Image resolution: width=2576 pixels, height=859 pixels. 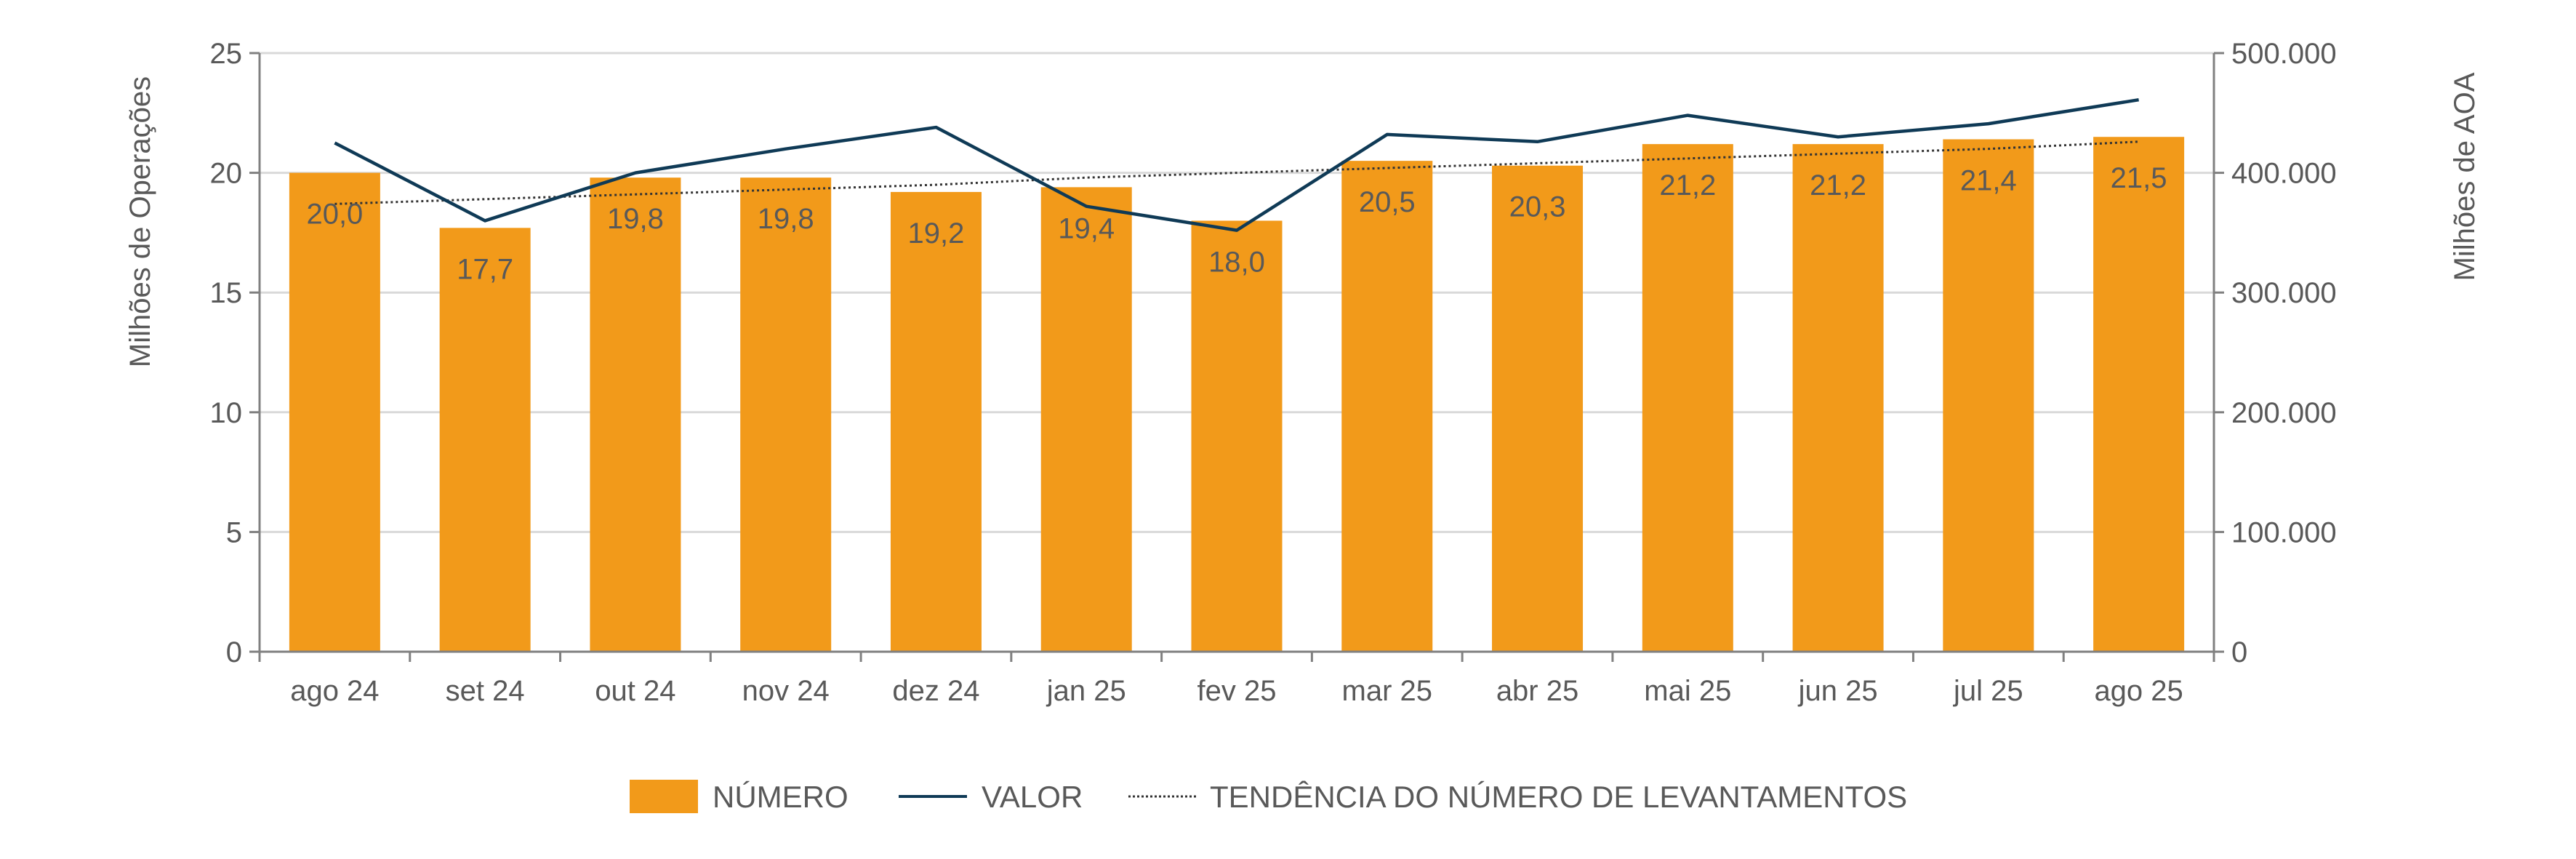 I want to click on y-tick-label: 25, so click(x=226, y=54).